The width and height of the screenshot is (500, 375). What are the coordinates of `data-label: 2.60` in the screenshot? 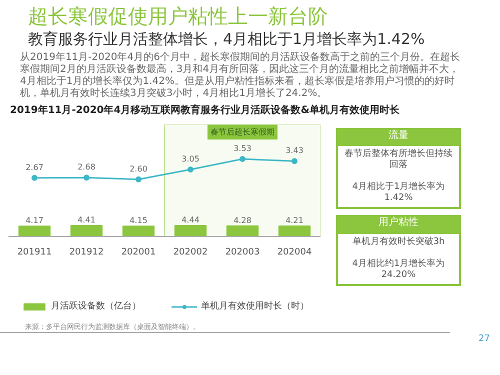 It's located at (139, 169).